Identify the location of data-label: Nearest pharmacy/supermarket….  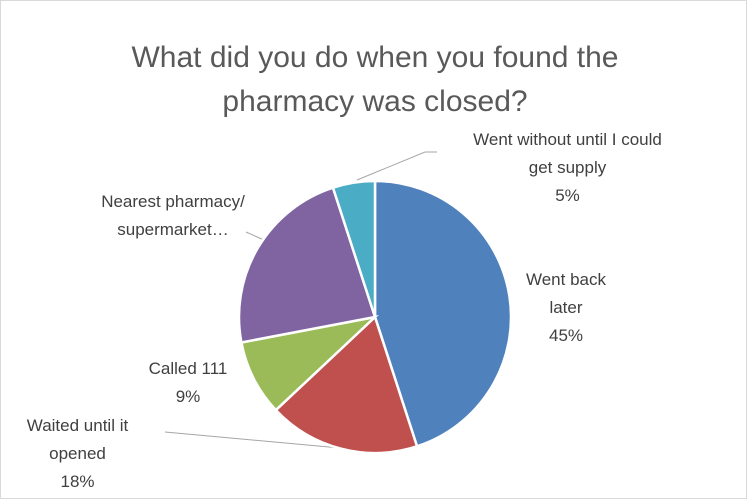
(173, 216).